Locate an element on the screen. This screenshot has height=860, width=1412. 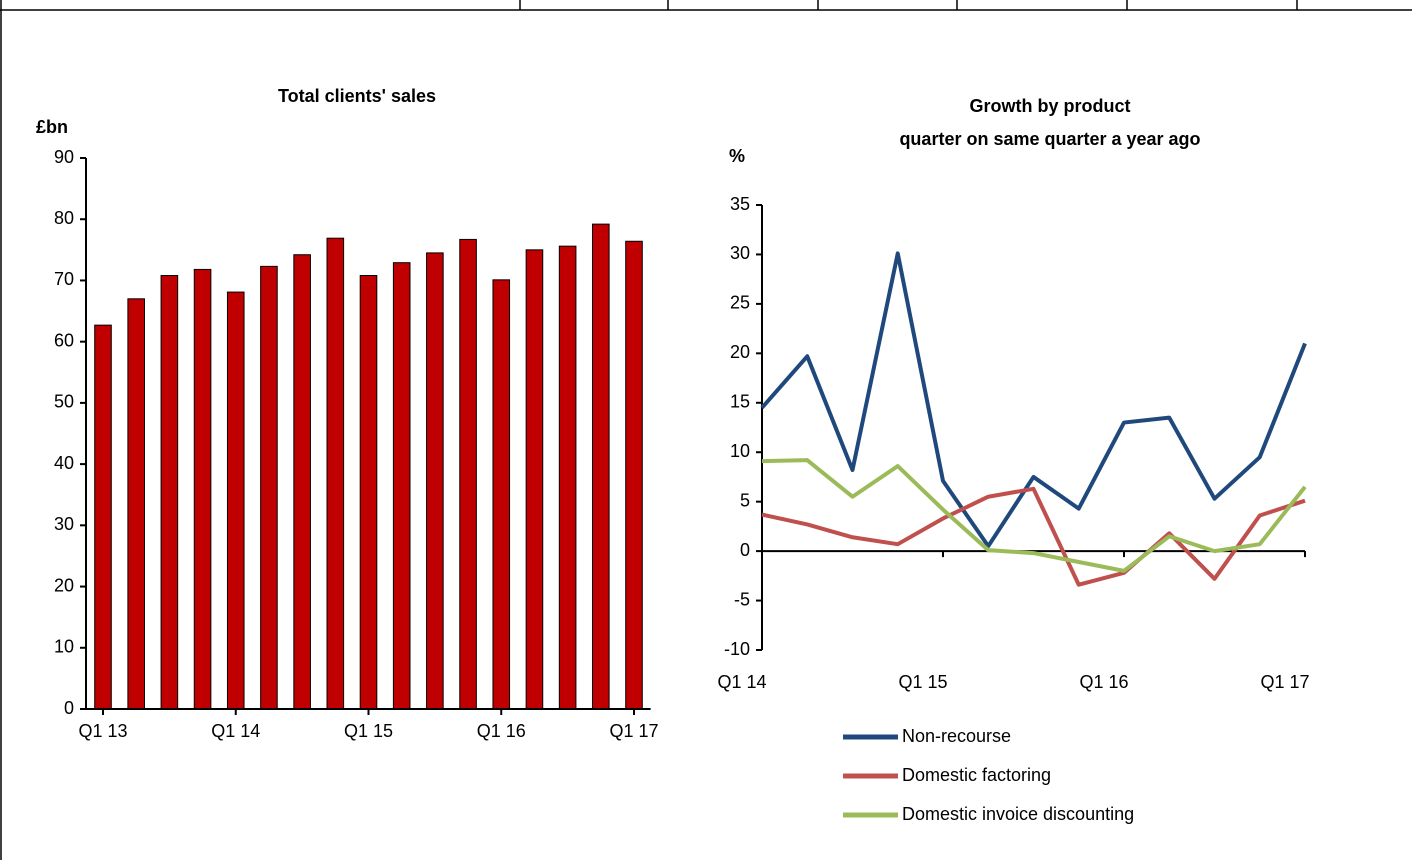
y-tick-label: 25 is located at coordinates (740, 303).